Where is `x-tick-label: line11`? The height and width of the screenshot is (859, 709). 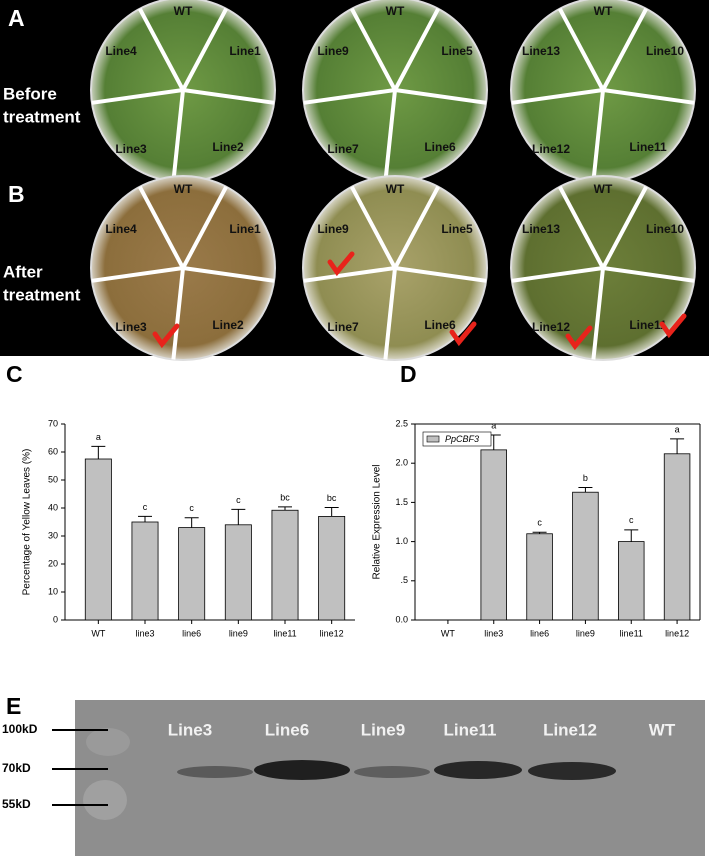 x-tick-label: line11 is located at coordinates (631, 633).